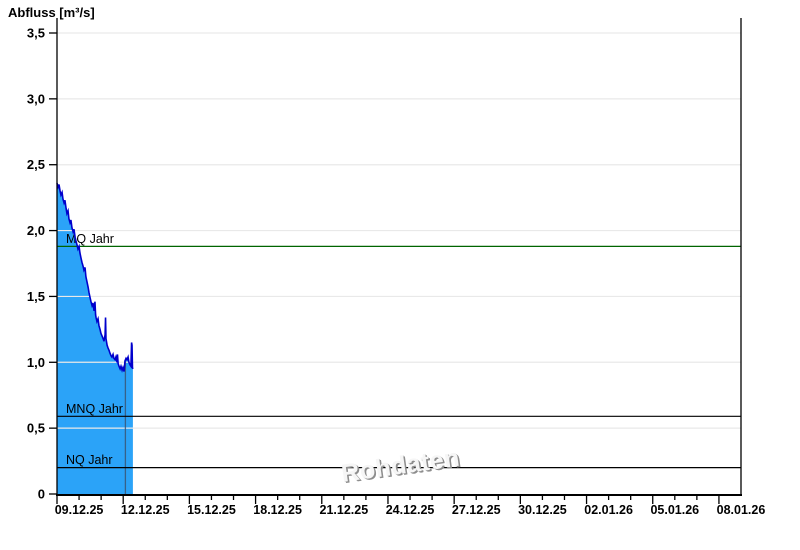  Describe the element at coordinates (36, 428) in the screenshot. I see `y-tick-label: 0,5` at that location.